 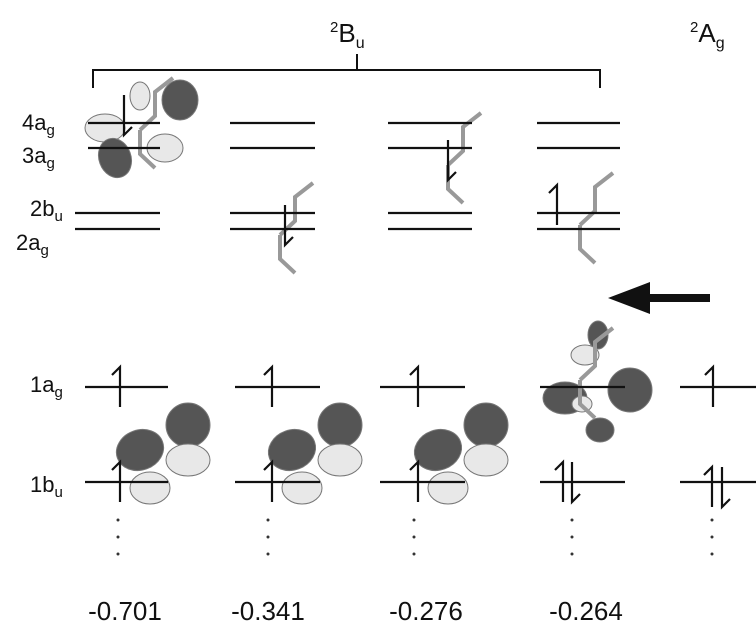 I want to click on level-label: 4ag, so click(x=38, y=124).